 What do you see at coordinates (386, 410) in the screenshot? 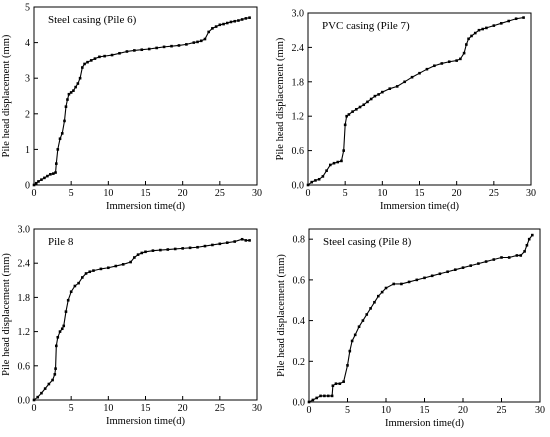
I see `x-tick-label: 10` at bounding box center [386, 410].